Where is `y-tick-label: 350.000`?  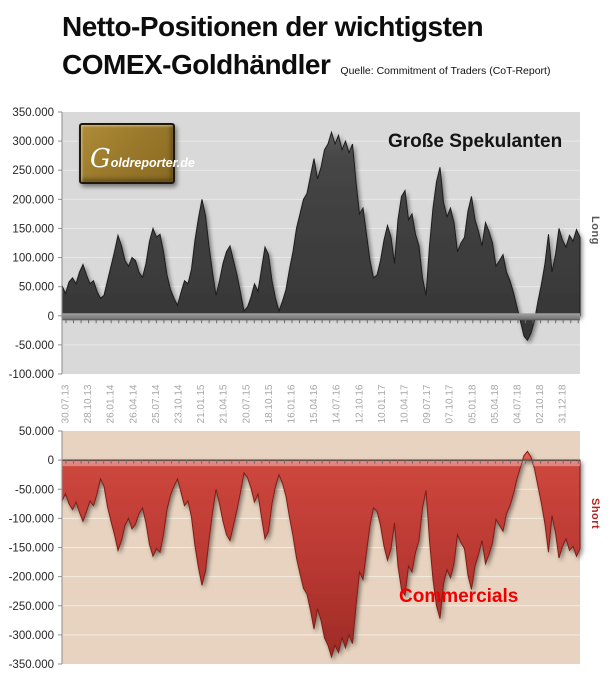
y-tick-label: 350.000 is located at coordinates (33, 113).